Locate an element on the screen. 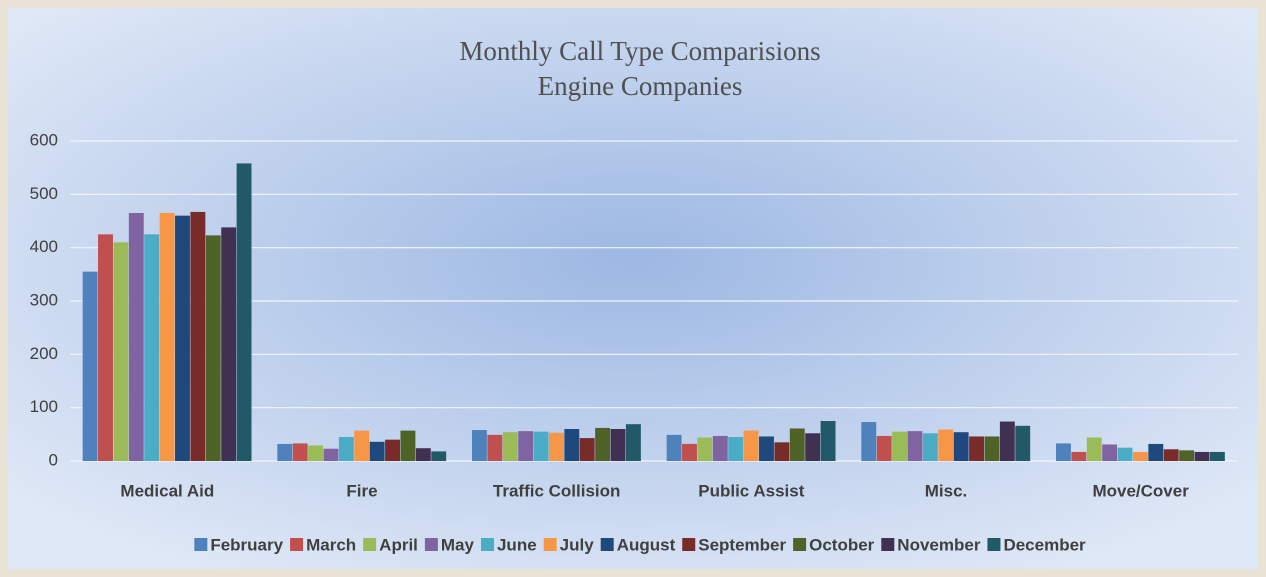  chart-subtitle: Engine Companies is located at coordinates (640, 86).